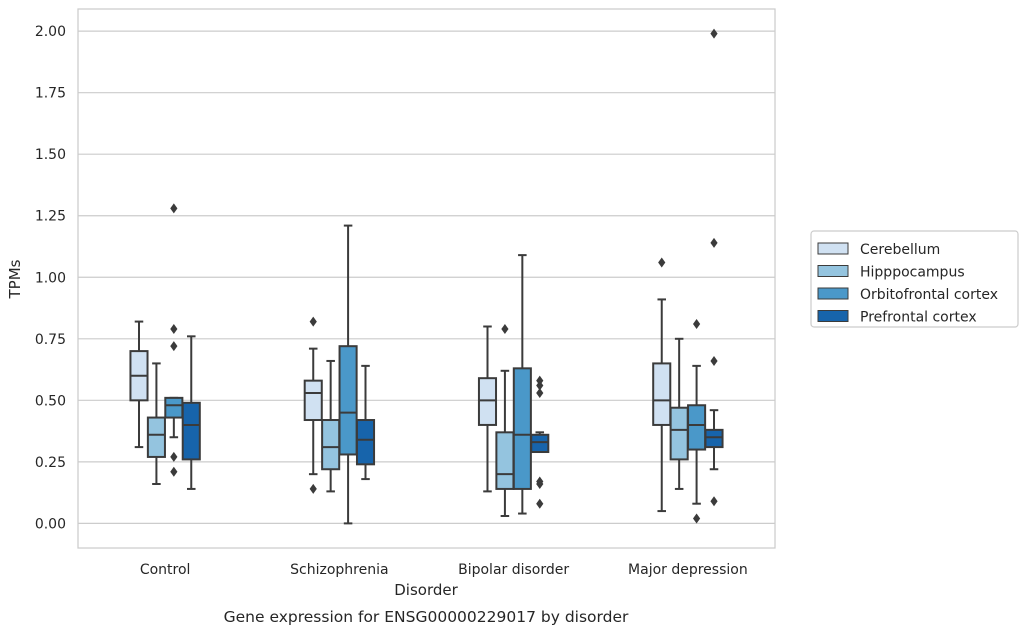  I want to click on x-tick-label: Bipolar disorder, so click(513, 570).